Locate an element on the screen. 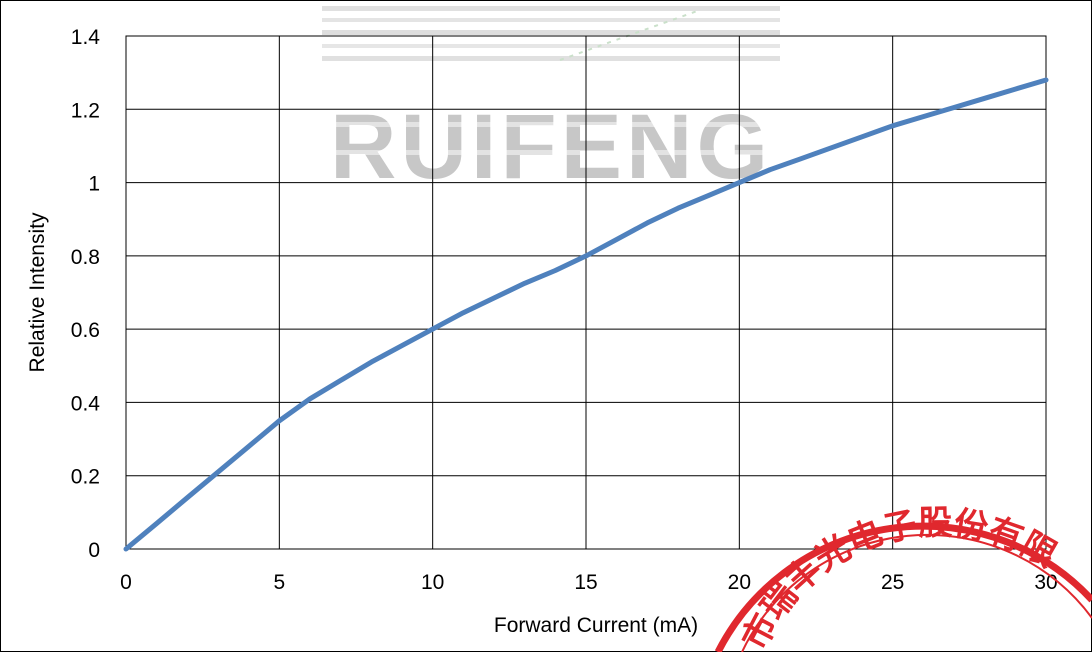 The width and height of the screenshot is (1092, 652). y-tick-label: 0 is located at coordinates (94, 550).